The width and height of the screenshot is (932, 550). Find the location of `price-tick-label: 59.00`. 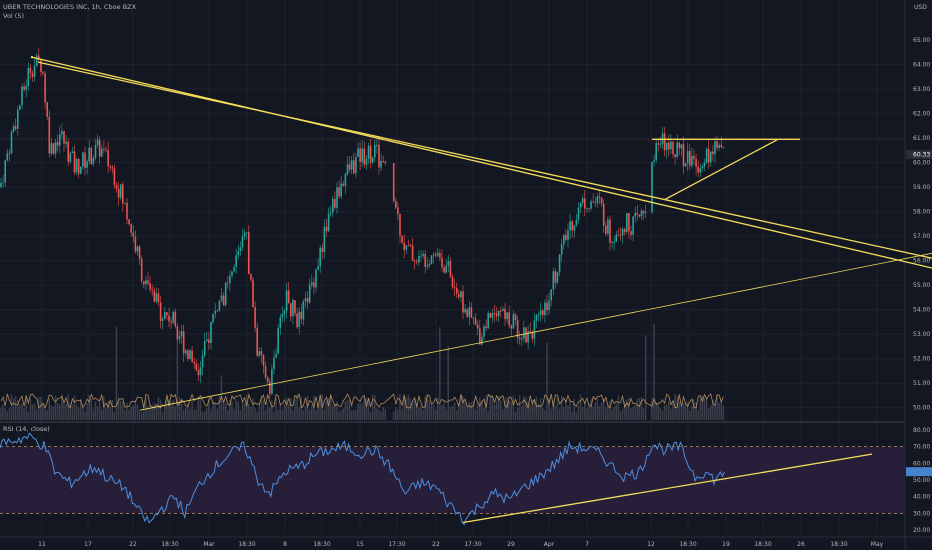

price-tick-label: 59.00 is located at coordinates (921, 187).